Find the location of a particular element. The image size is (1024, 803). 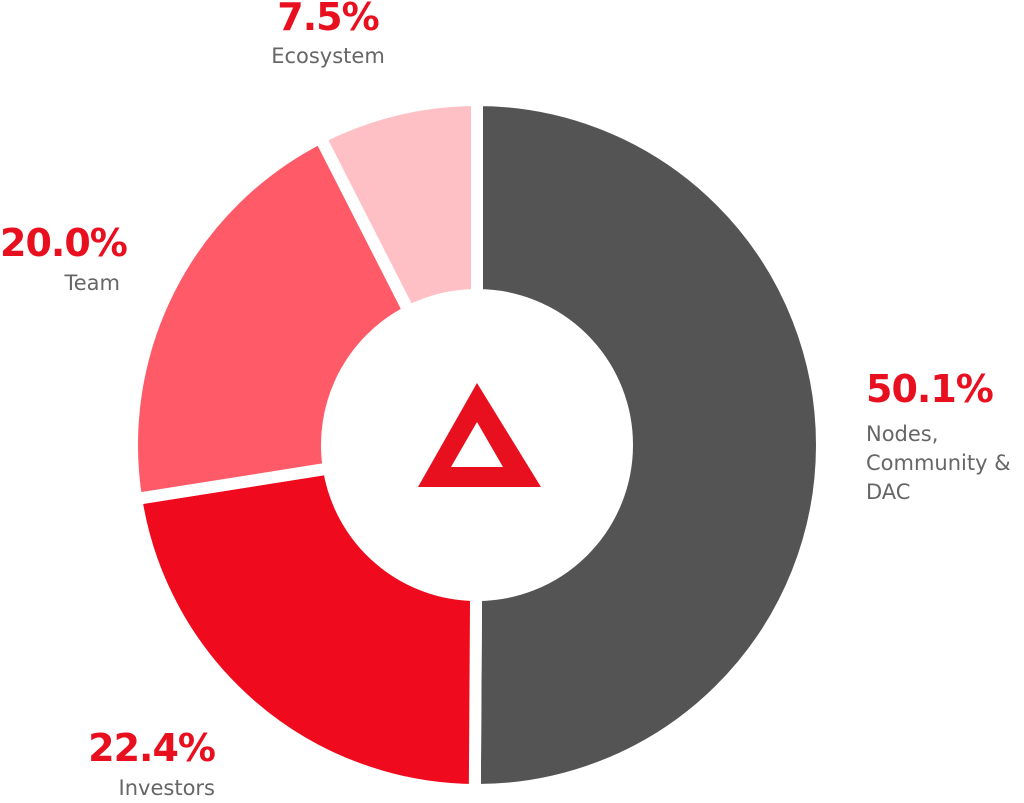

category-label: Investors is located at coordinates (166, 788).